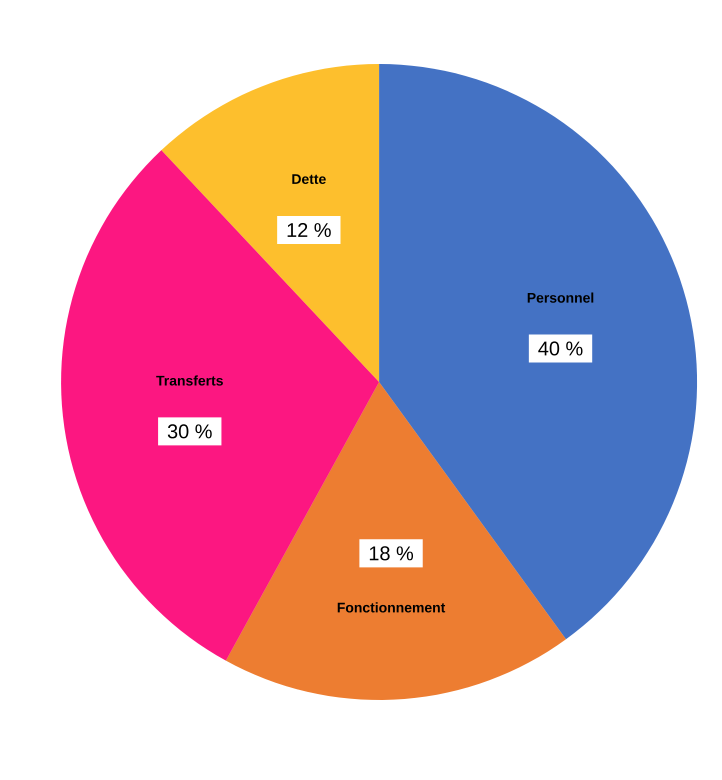 The image size is (722, 780). What do you see at coordinates (189, 380) in the screenshot?
I see `slice-label: Transferts` at bounding box center [189, 380].